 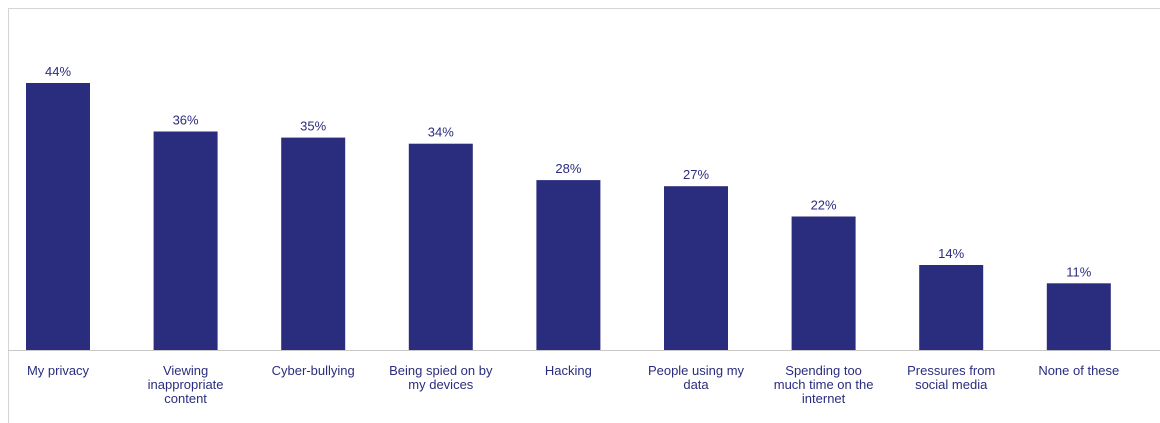 I want to click on category-label-line: Hacking, so click(x=568, y=370).